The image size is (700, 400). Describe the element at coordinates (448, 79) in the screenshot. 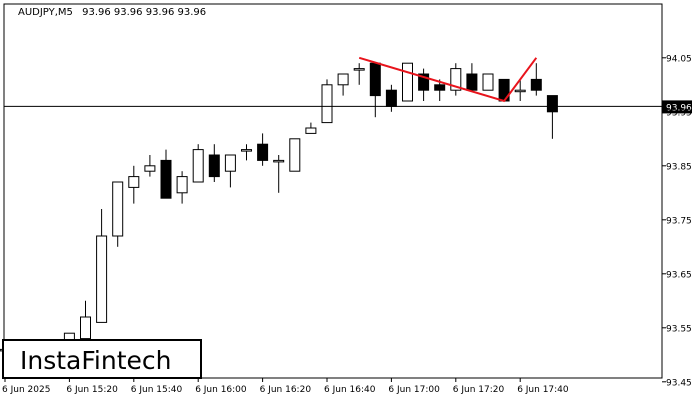

I see `double-top-pattern-line` at that location.